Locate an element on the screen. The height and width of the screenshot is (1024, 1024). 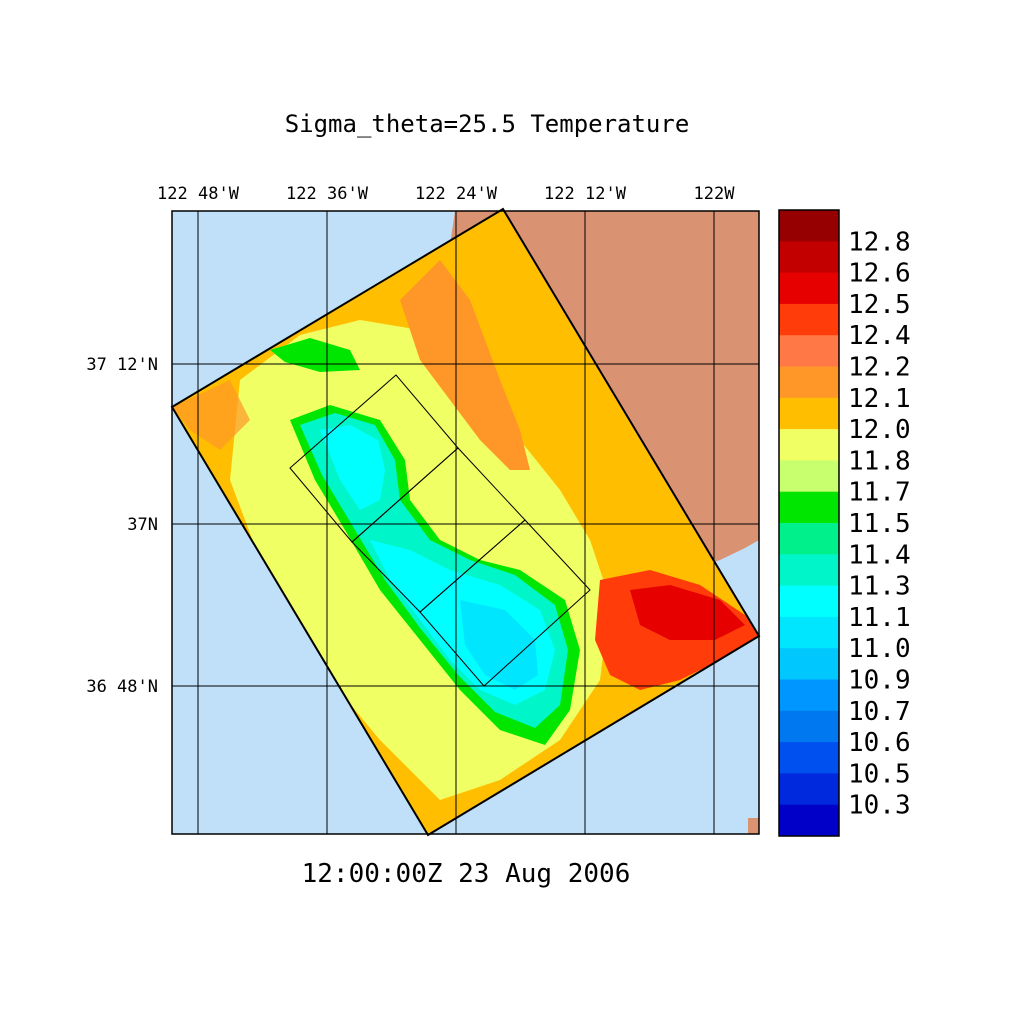
land-islet is located at coordinates (753, 826).